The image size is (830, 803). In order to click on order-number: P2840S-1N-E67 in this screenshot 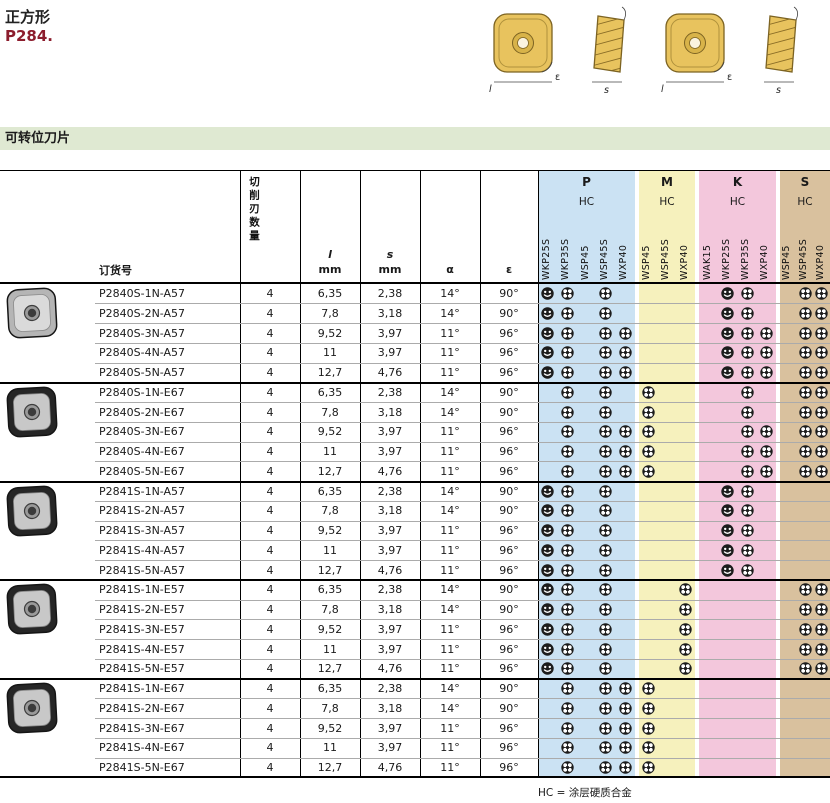, I will do `click(142, 392)`.